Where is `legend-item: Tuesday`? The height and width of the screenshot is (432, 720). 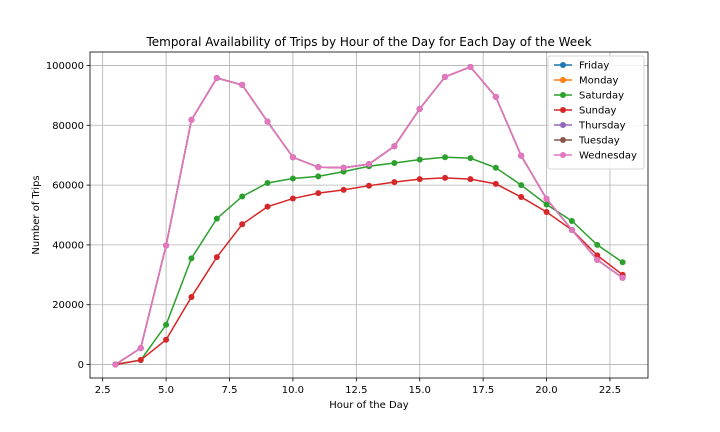
legend-item: Tuesday is located at coordinates (587, 141).